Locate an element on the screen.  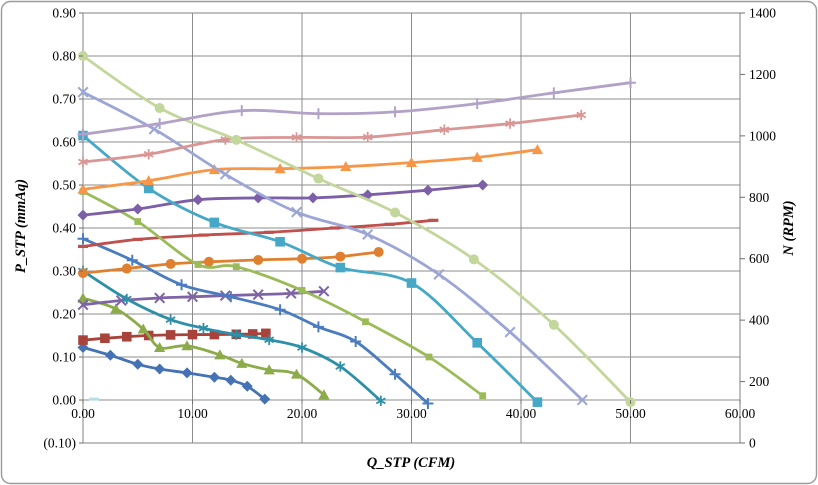
series-fan7-rpm is located at coordinates (332, 138).